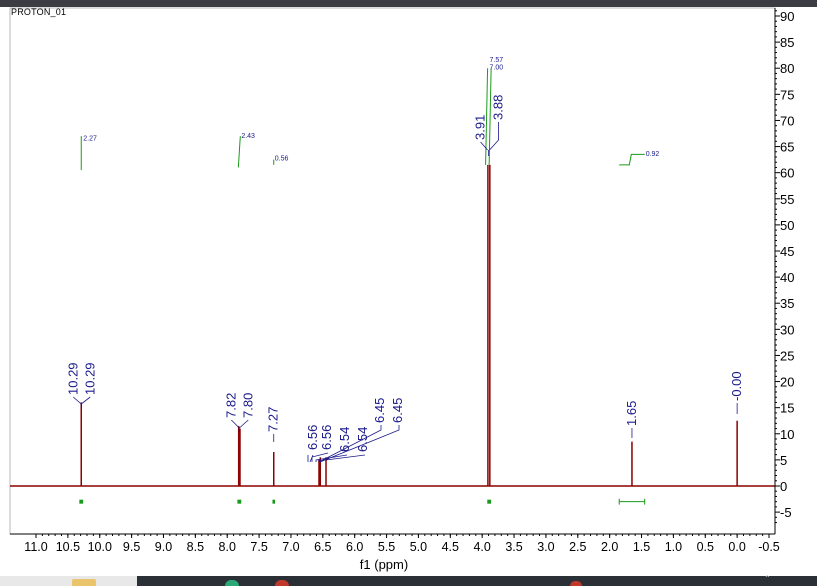 This screenshot has height=586, width=817. I want to click on y-tick-label: 40, so click(787, 277).